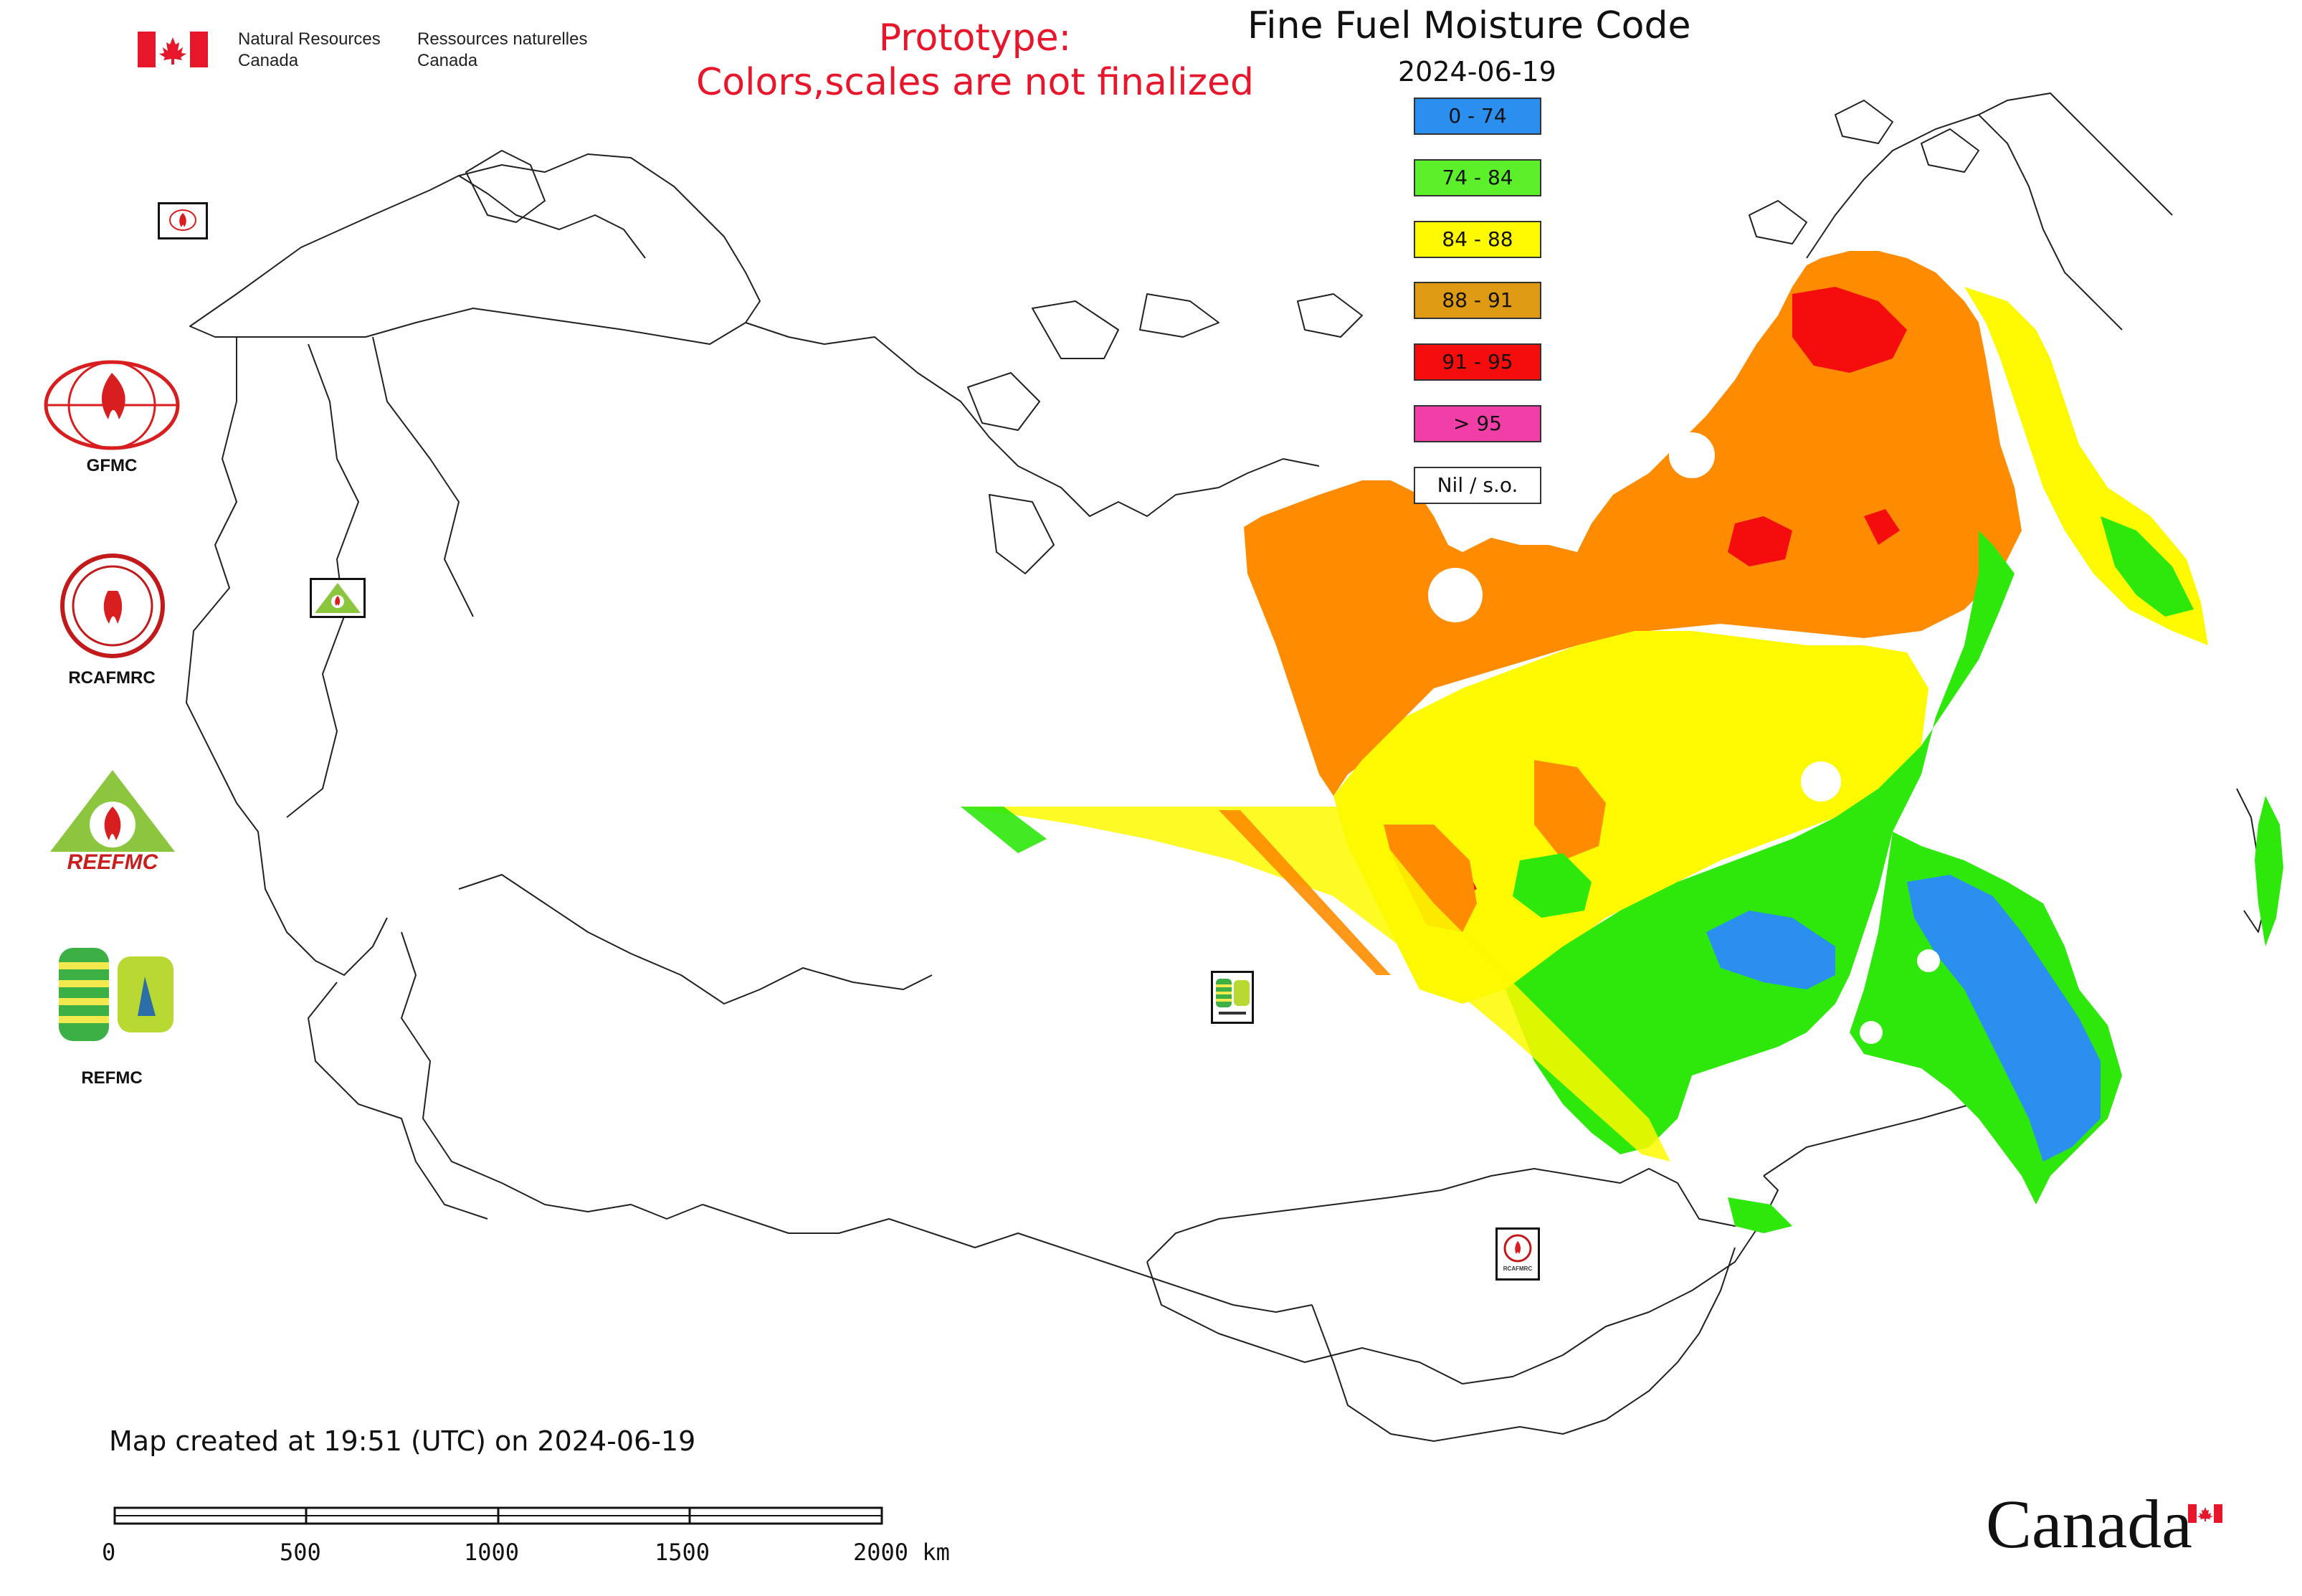 This screenshot has width=2302, height=1596. I want to click on refmc-logo, so click(116, 994).